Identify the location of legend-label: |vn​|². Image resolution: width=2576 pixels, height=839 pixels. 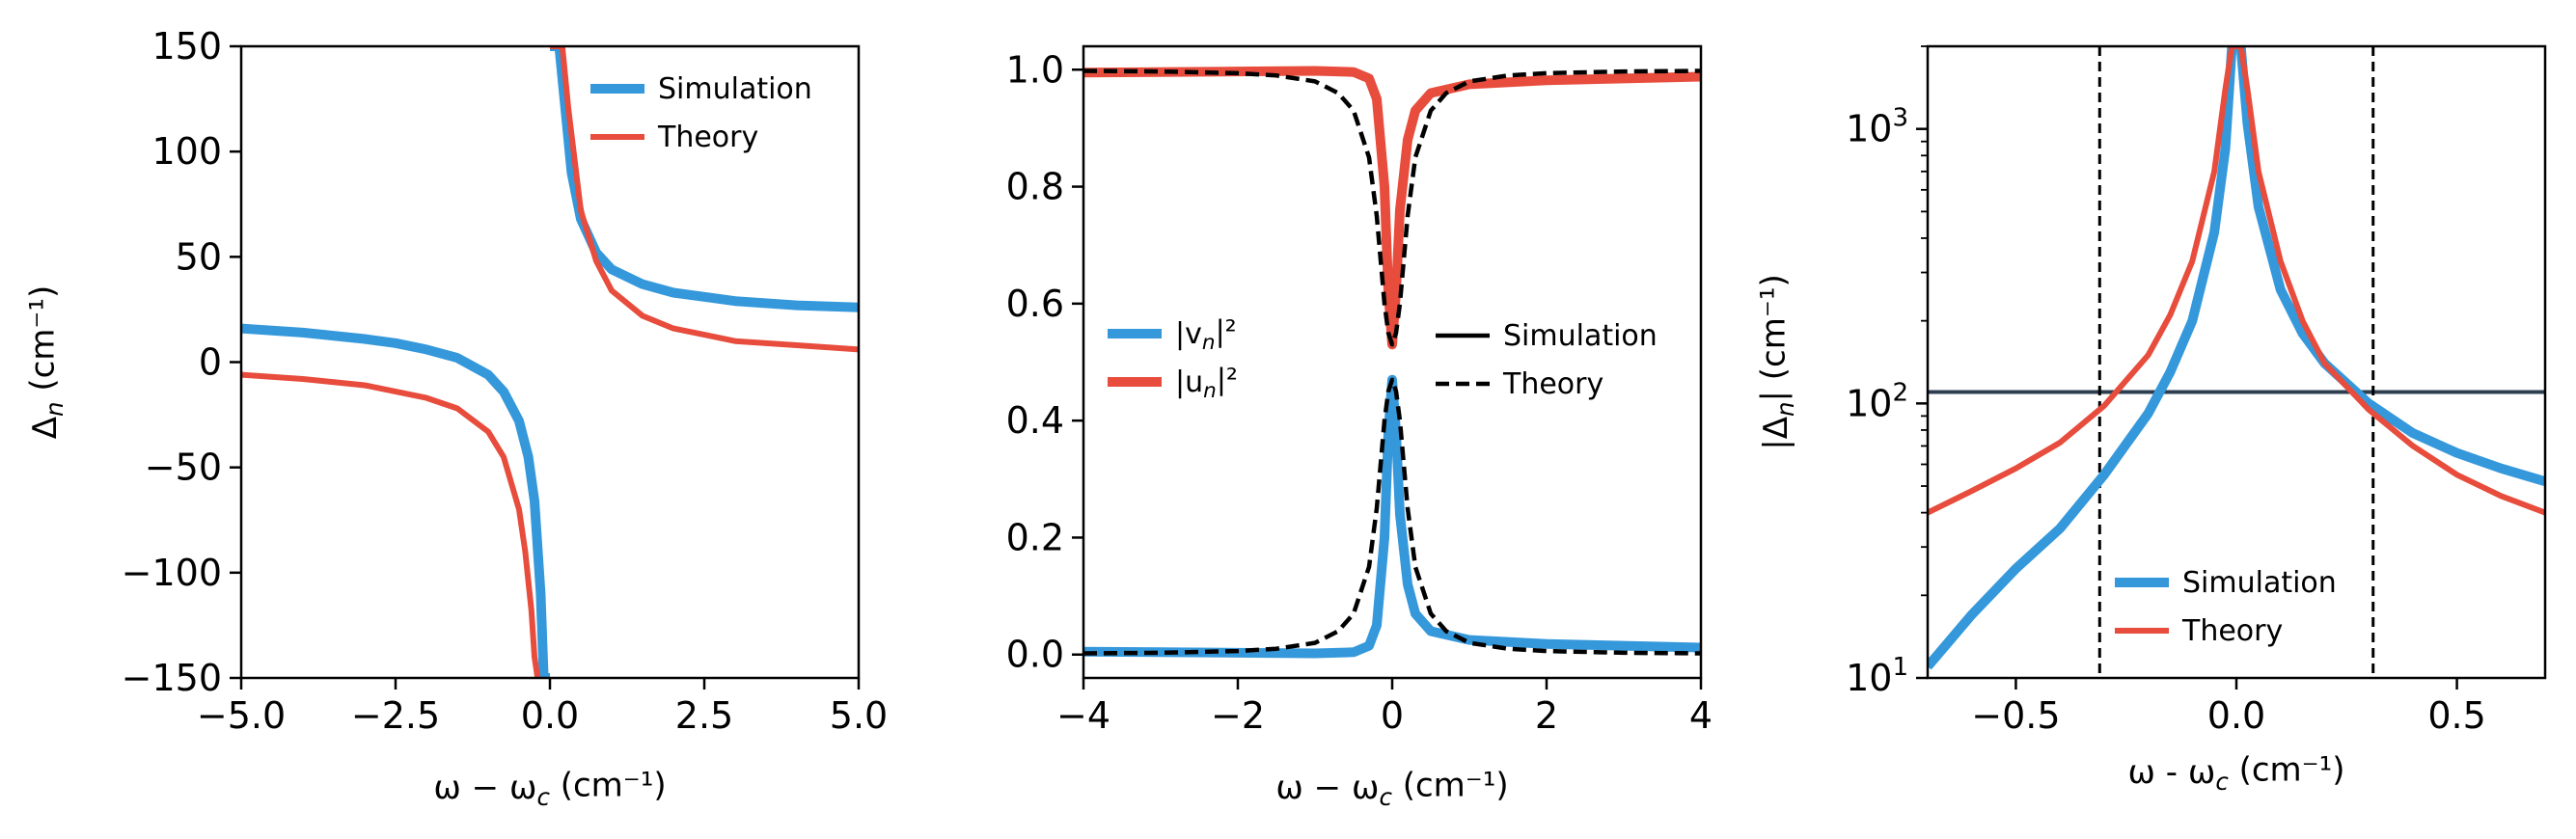
(1206, 335).